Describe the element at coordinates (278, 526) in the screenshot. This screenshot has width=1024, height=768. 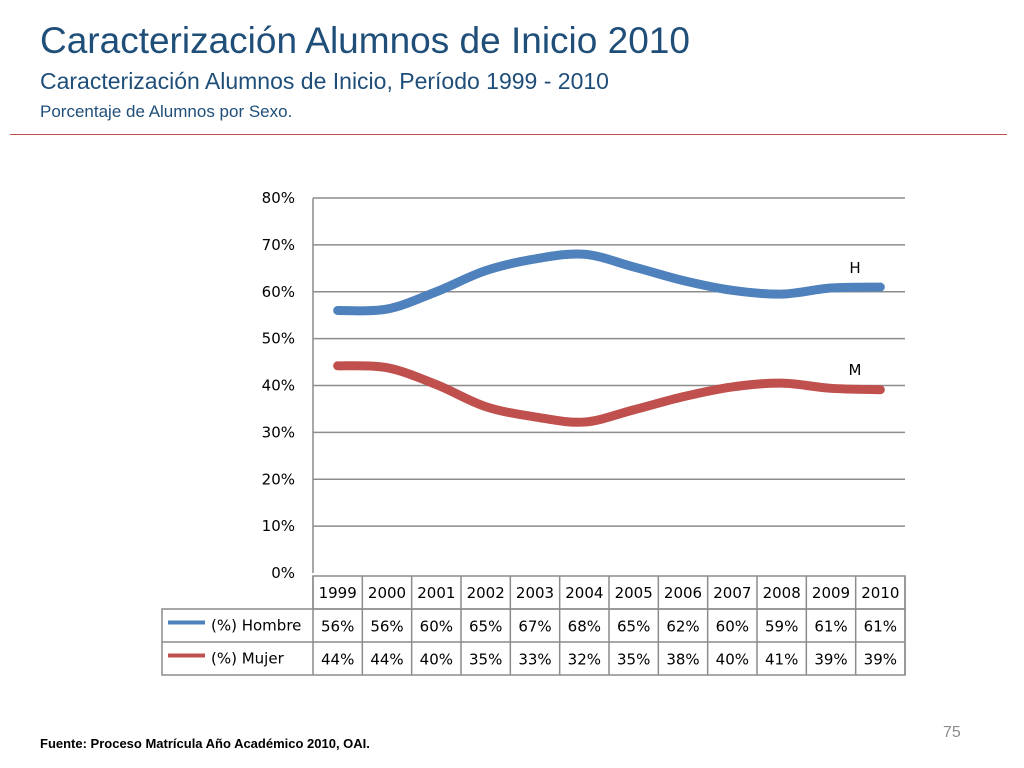
I see `y-tick-label: 10%` at that location.